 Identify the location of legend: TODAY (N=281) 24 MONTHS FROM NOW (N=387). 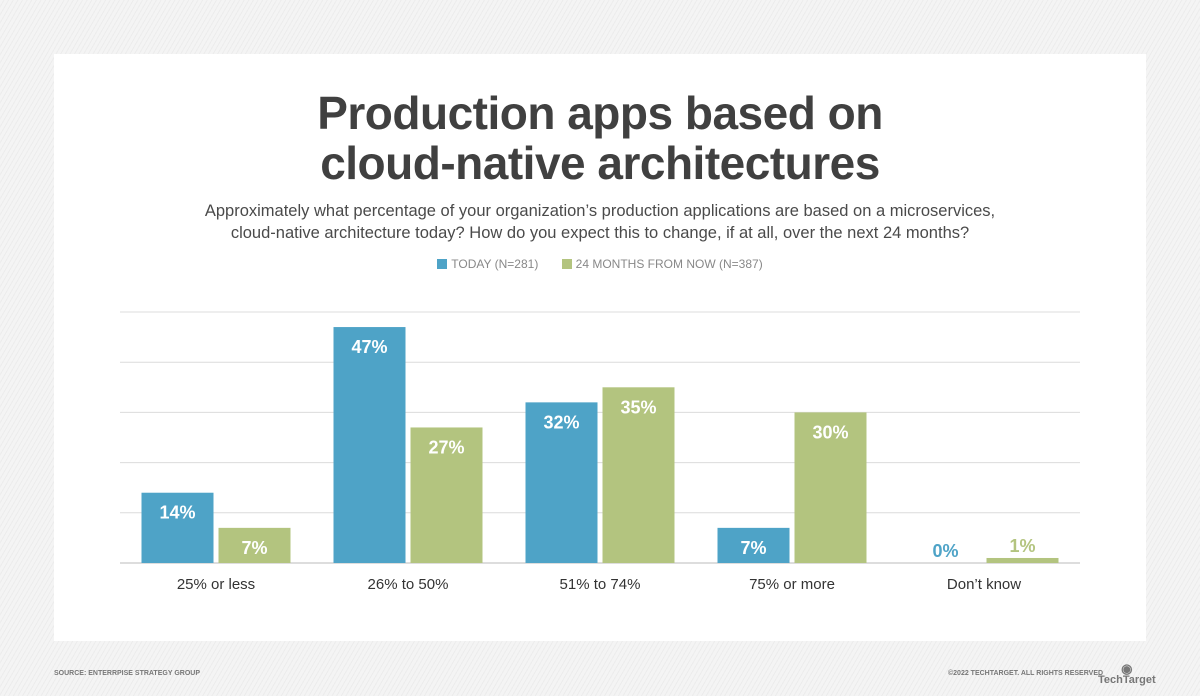
(600, 264).